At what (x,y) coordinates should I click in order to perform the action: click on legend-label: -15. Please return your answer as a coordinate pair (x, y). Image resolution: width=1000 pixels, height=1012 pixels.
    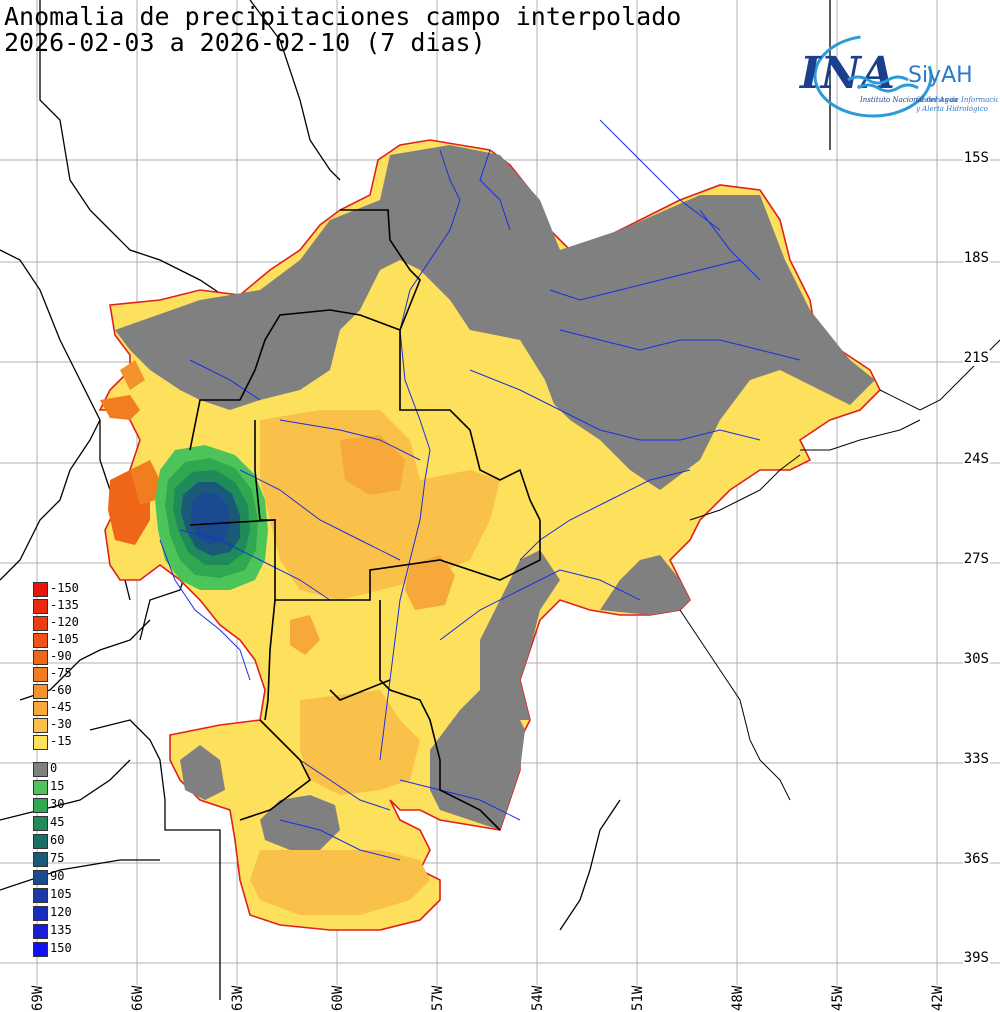
    Looking at the image, I should click on (61, 741).